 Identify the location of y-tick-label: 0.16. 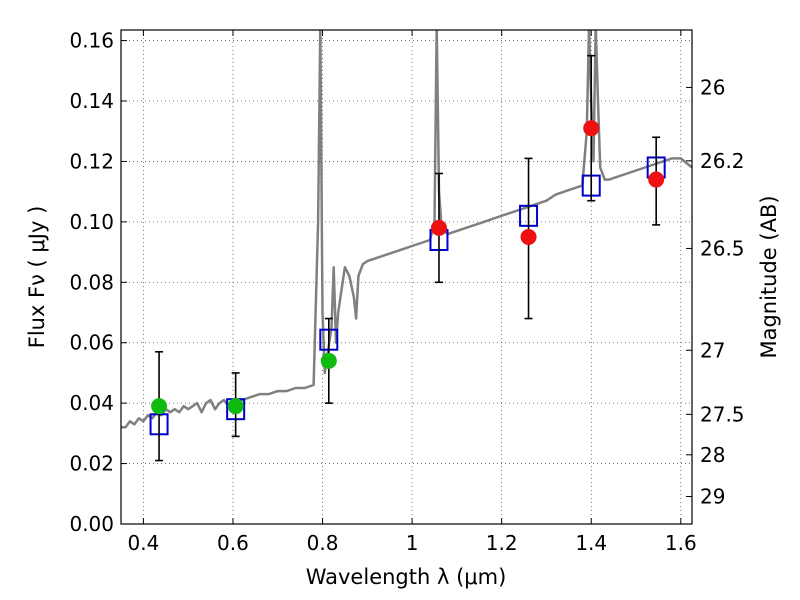
(91, 41).